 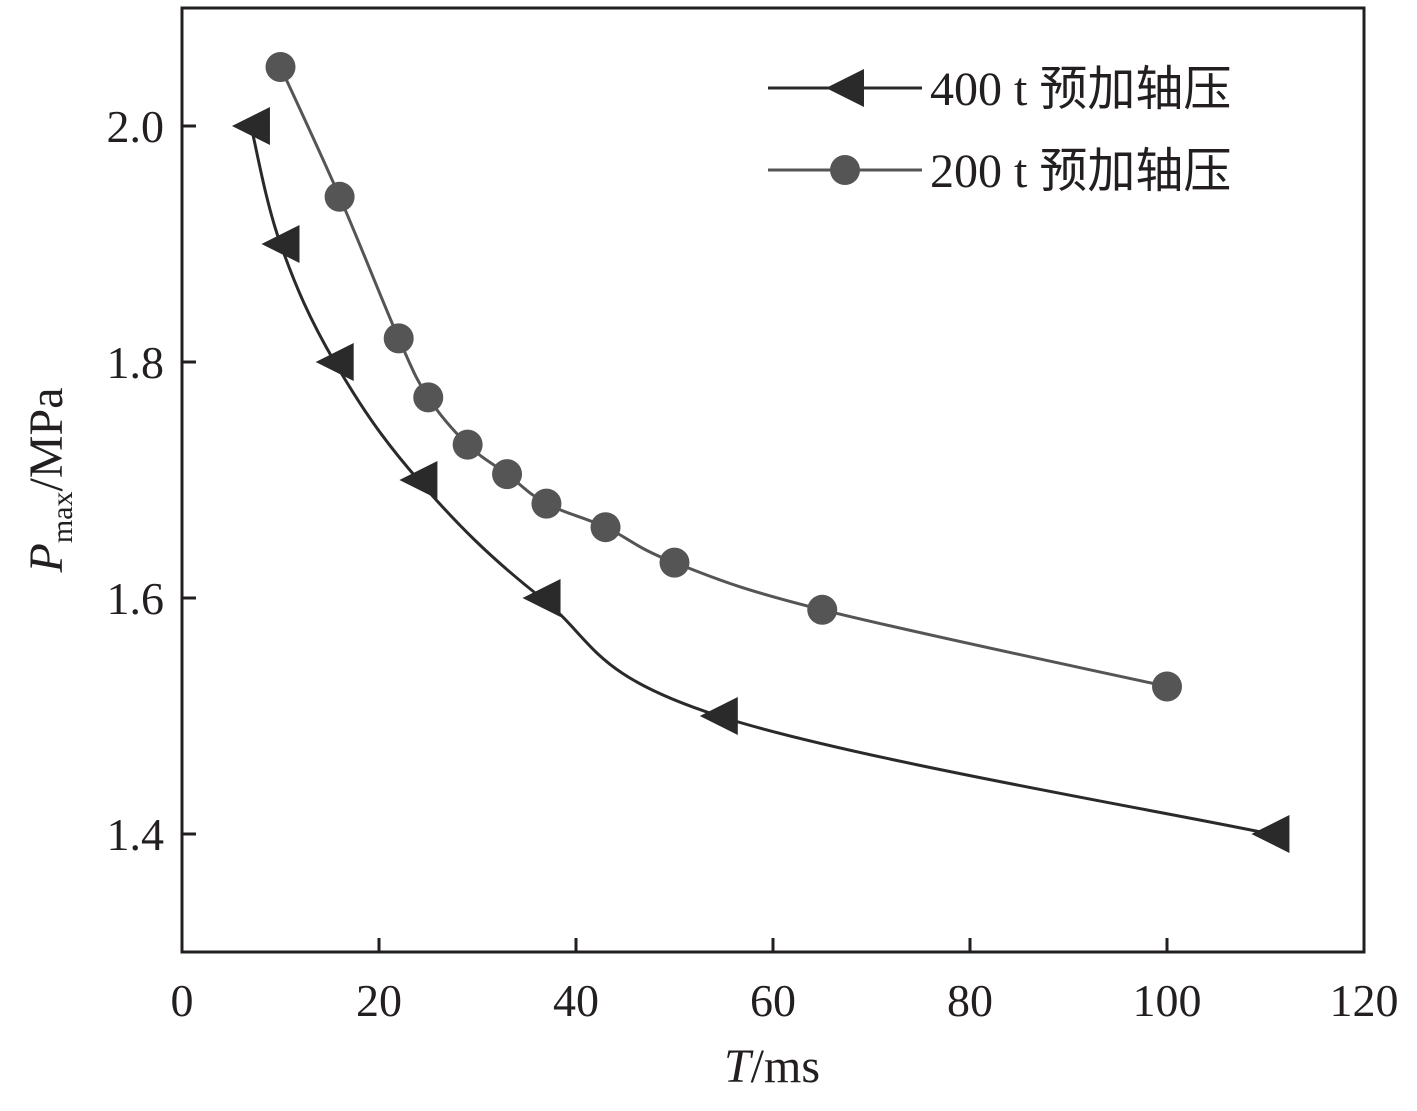 I want to click on x-tick-label: 100, so click(x=1167, y=1000).